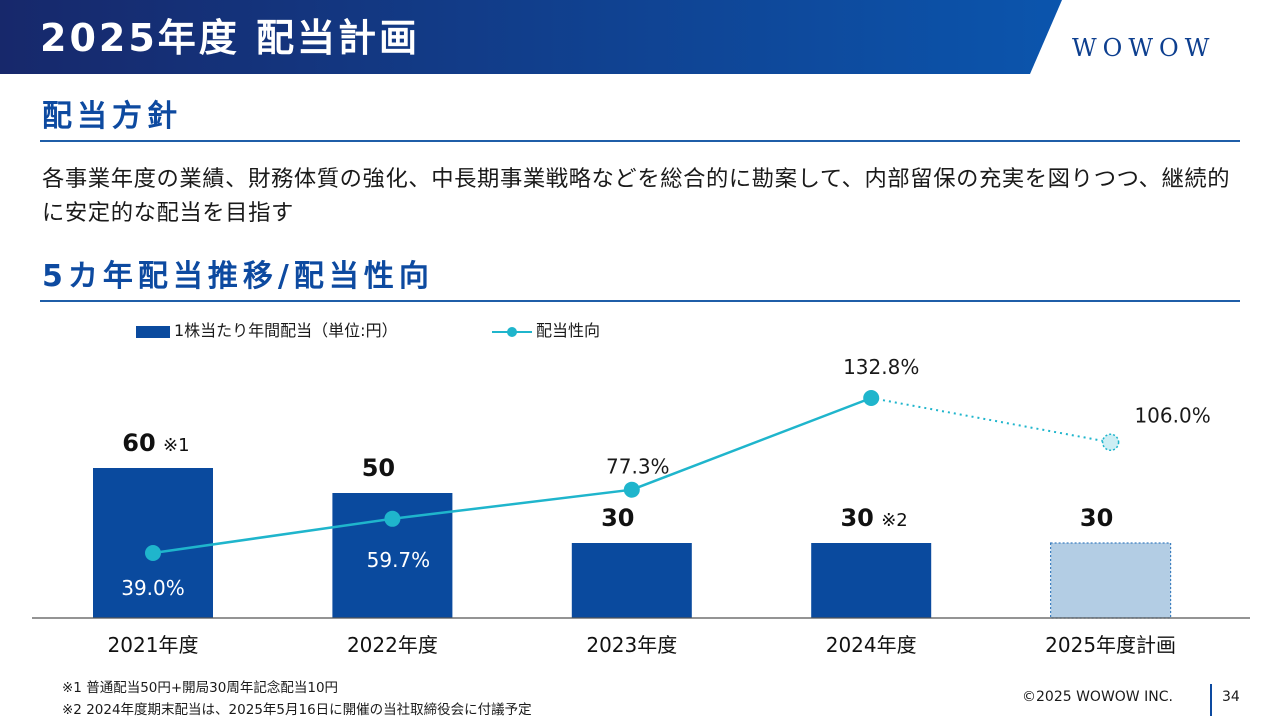 Image resolution: width=1280 pixels, height=720 pixels. I want to click on page-number: 34, so click(1231, 697).